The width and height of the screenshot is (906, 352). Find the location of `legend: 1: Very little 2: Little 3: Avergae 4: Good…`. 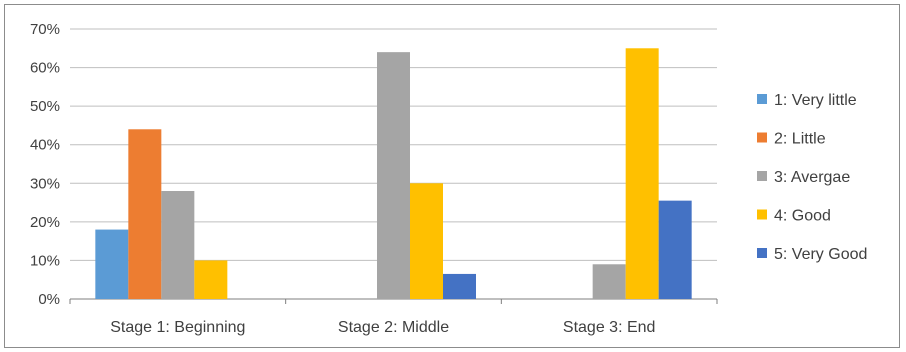

legend: 1: Very little 2: Little 3: Avergae 4: Good… is located at coordinates (812, 177).